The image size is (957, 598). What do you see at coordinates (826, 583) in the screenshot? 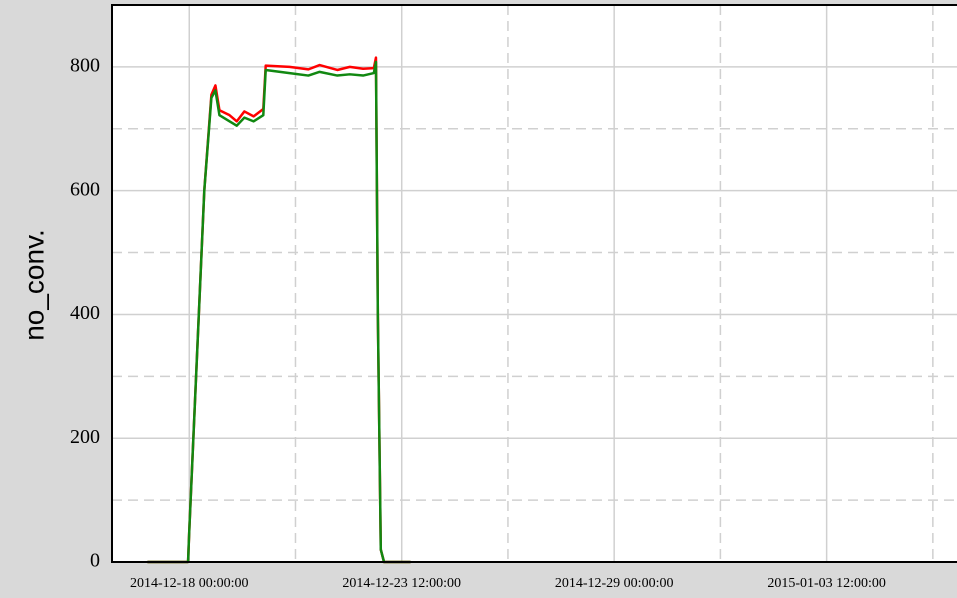
I see `x-tick-label: 2015-01-03 12:00:00` at bounding box center [826, 583].